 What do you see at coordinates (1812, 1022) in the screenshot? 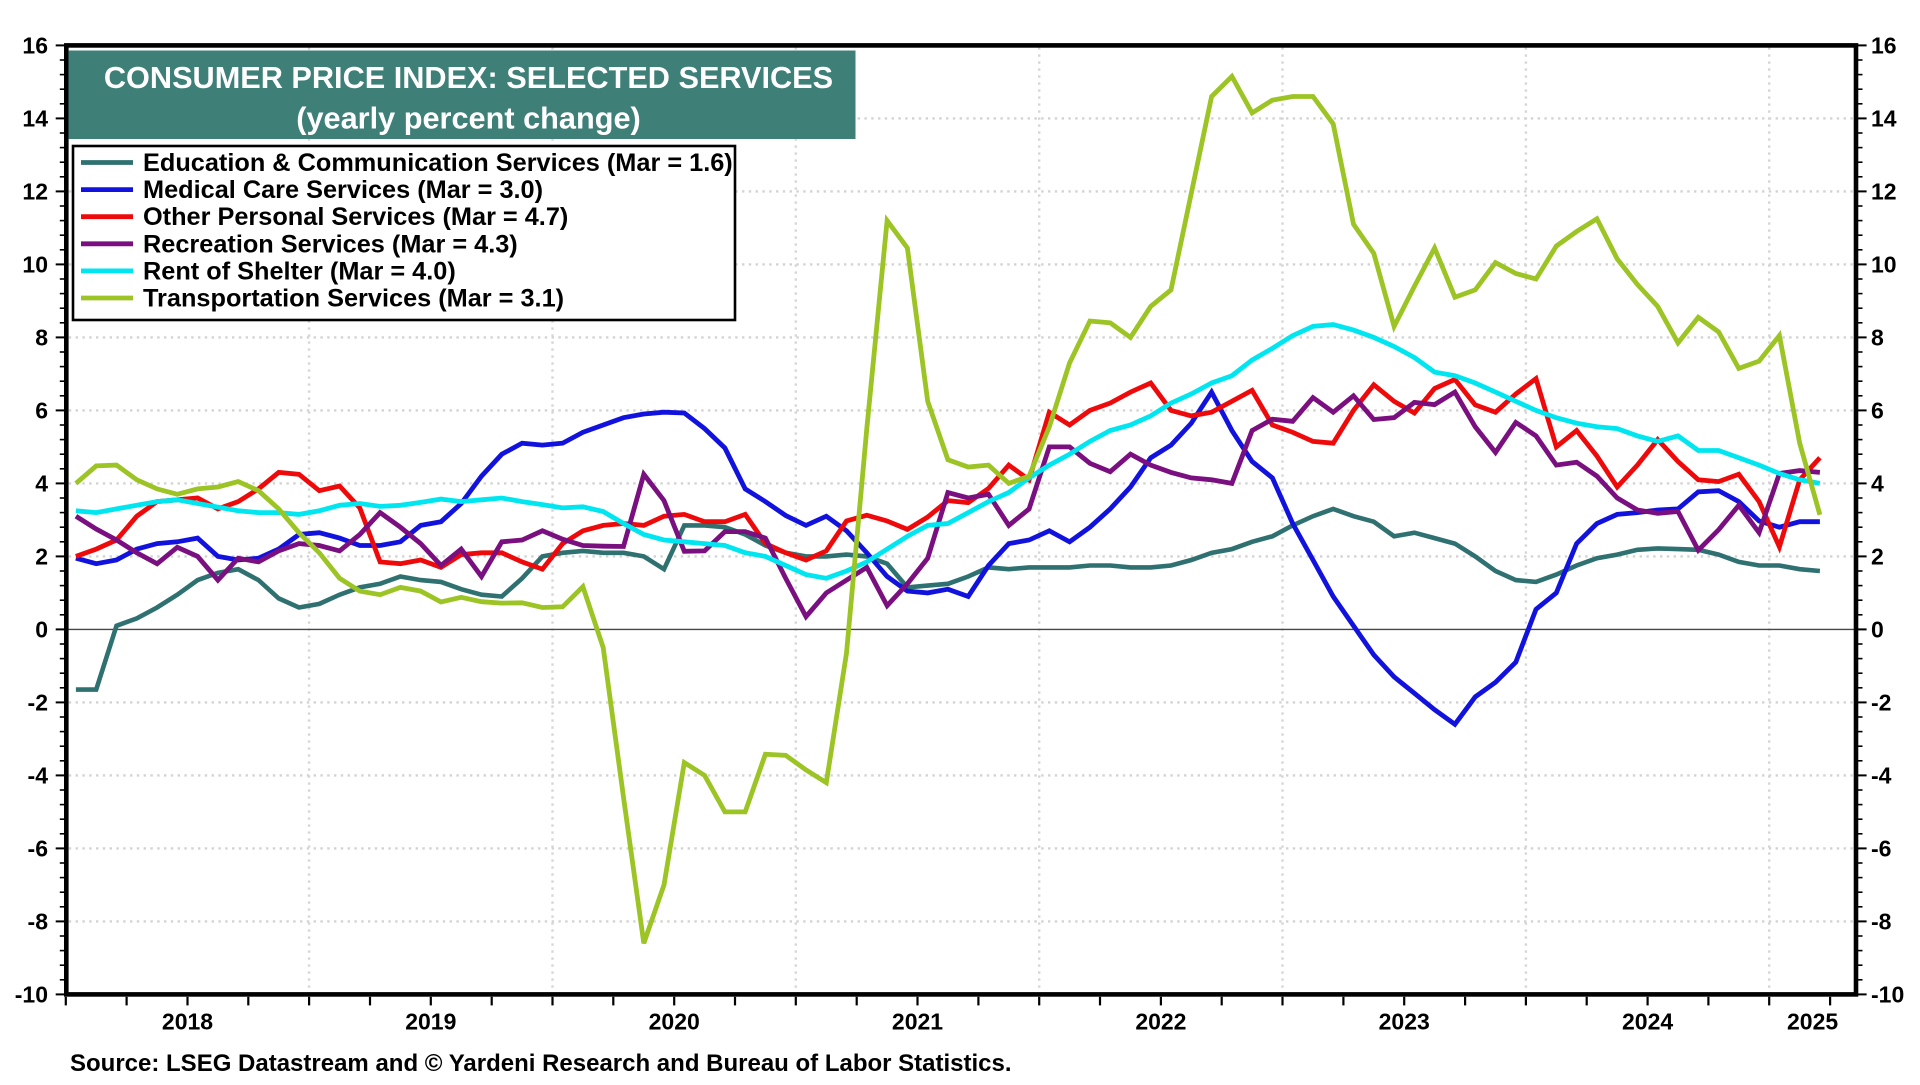
I see `svg-text: 2025` at bounding box center [1812, 1022].